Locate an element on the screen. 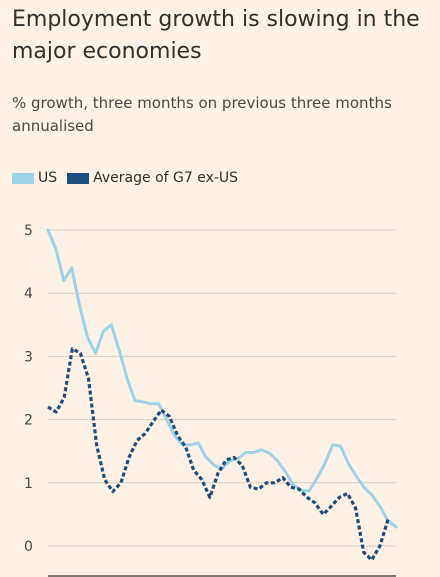  y-tick-label-4: 4 is located at coordinates (28, 294).